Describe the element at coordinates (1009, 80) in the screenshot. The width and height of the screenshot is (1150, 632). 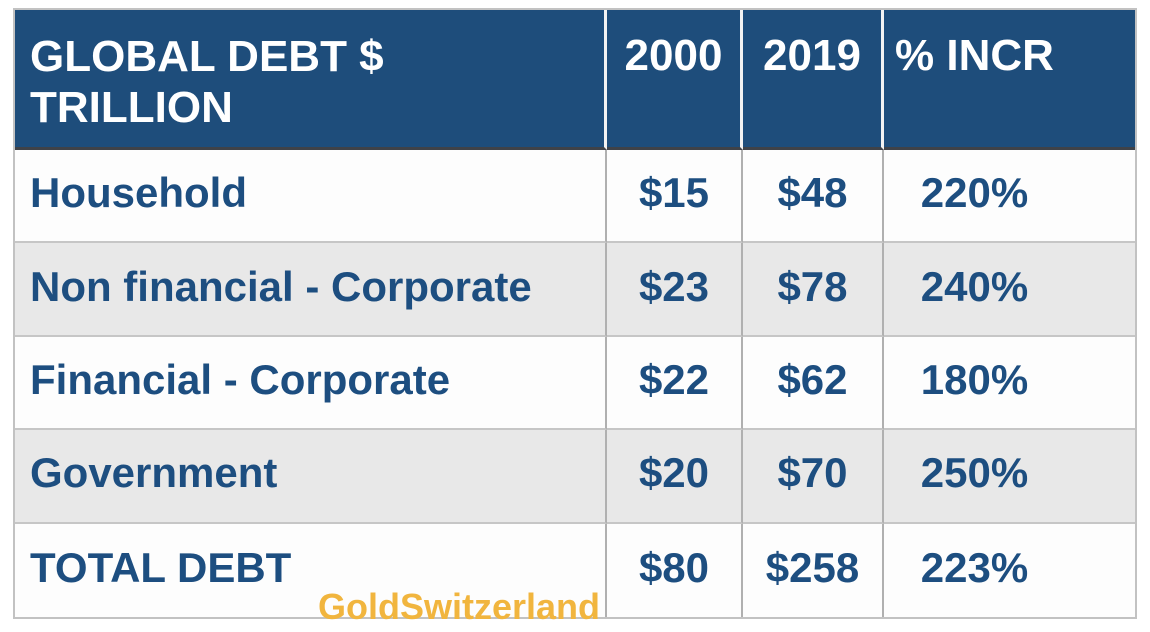
I see `column-header-pct-incr: % INCR` at that location.